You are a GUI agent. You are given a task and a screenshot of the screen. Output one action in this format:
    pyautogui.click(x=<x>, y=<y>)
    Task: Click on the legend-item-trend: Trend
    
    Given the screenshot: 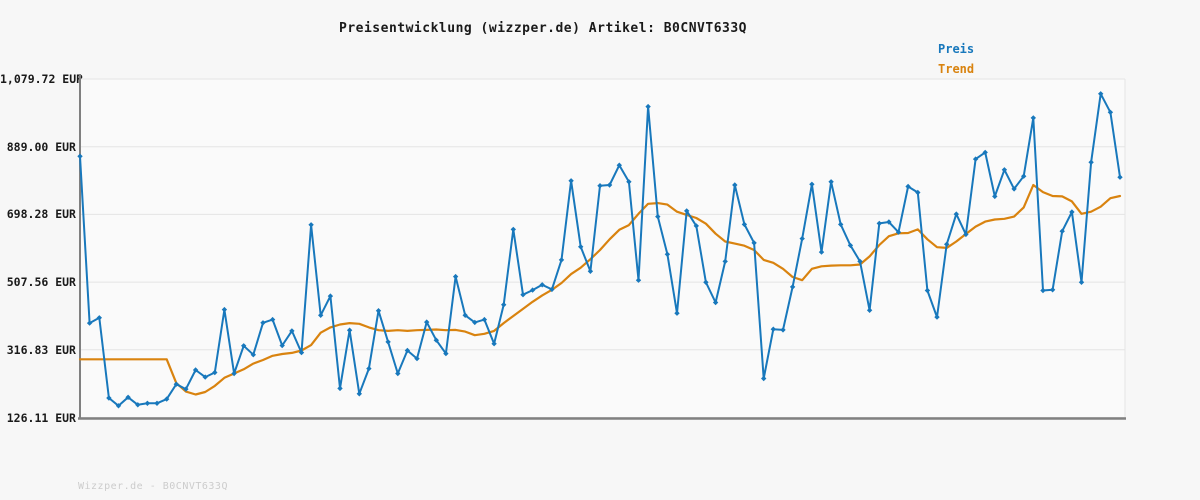 What is the action you would take?
    pyautogui.click(x=956, y=69)
    